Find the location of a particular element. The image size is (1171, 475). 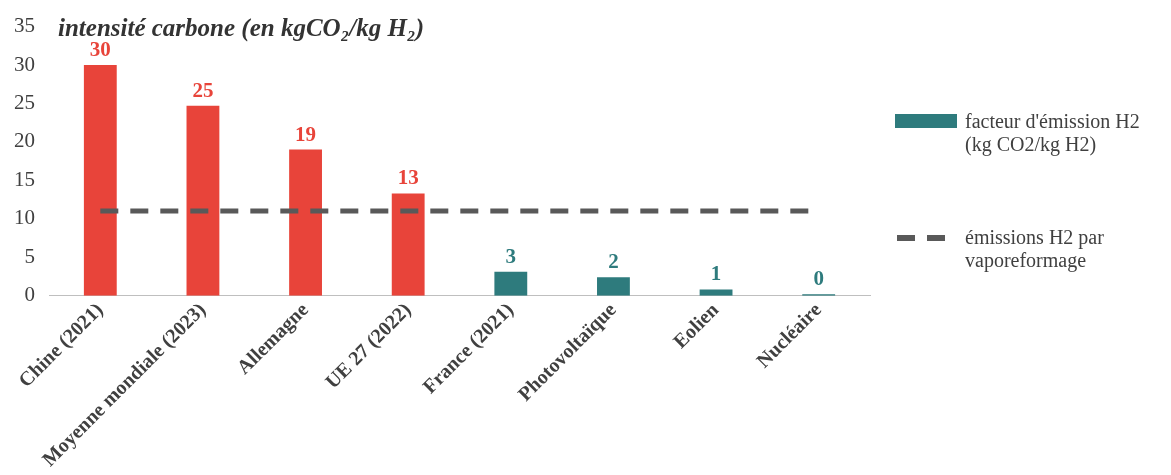

y-tick-label: 35 is located at coordinates (24, 25).